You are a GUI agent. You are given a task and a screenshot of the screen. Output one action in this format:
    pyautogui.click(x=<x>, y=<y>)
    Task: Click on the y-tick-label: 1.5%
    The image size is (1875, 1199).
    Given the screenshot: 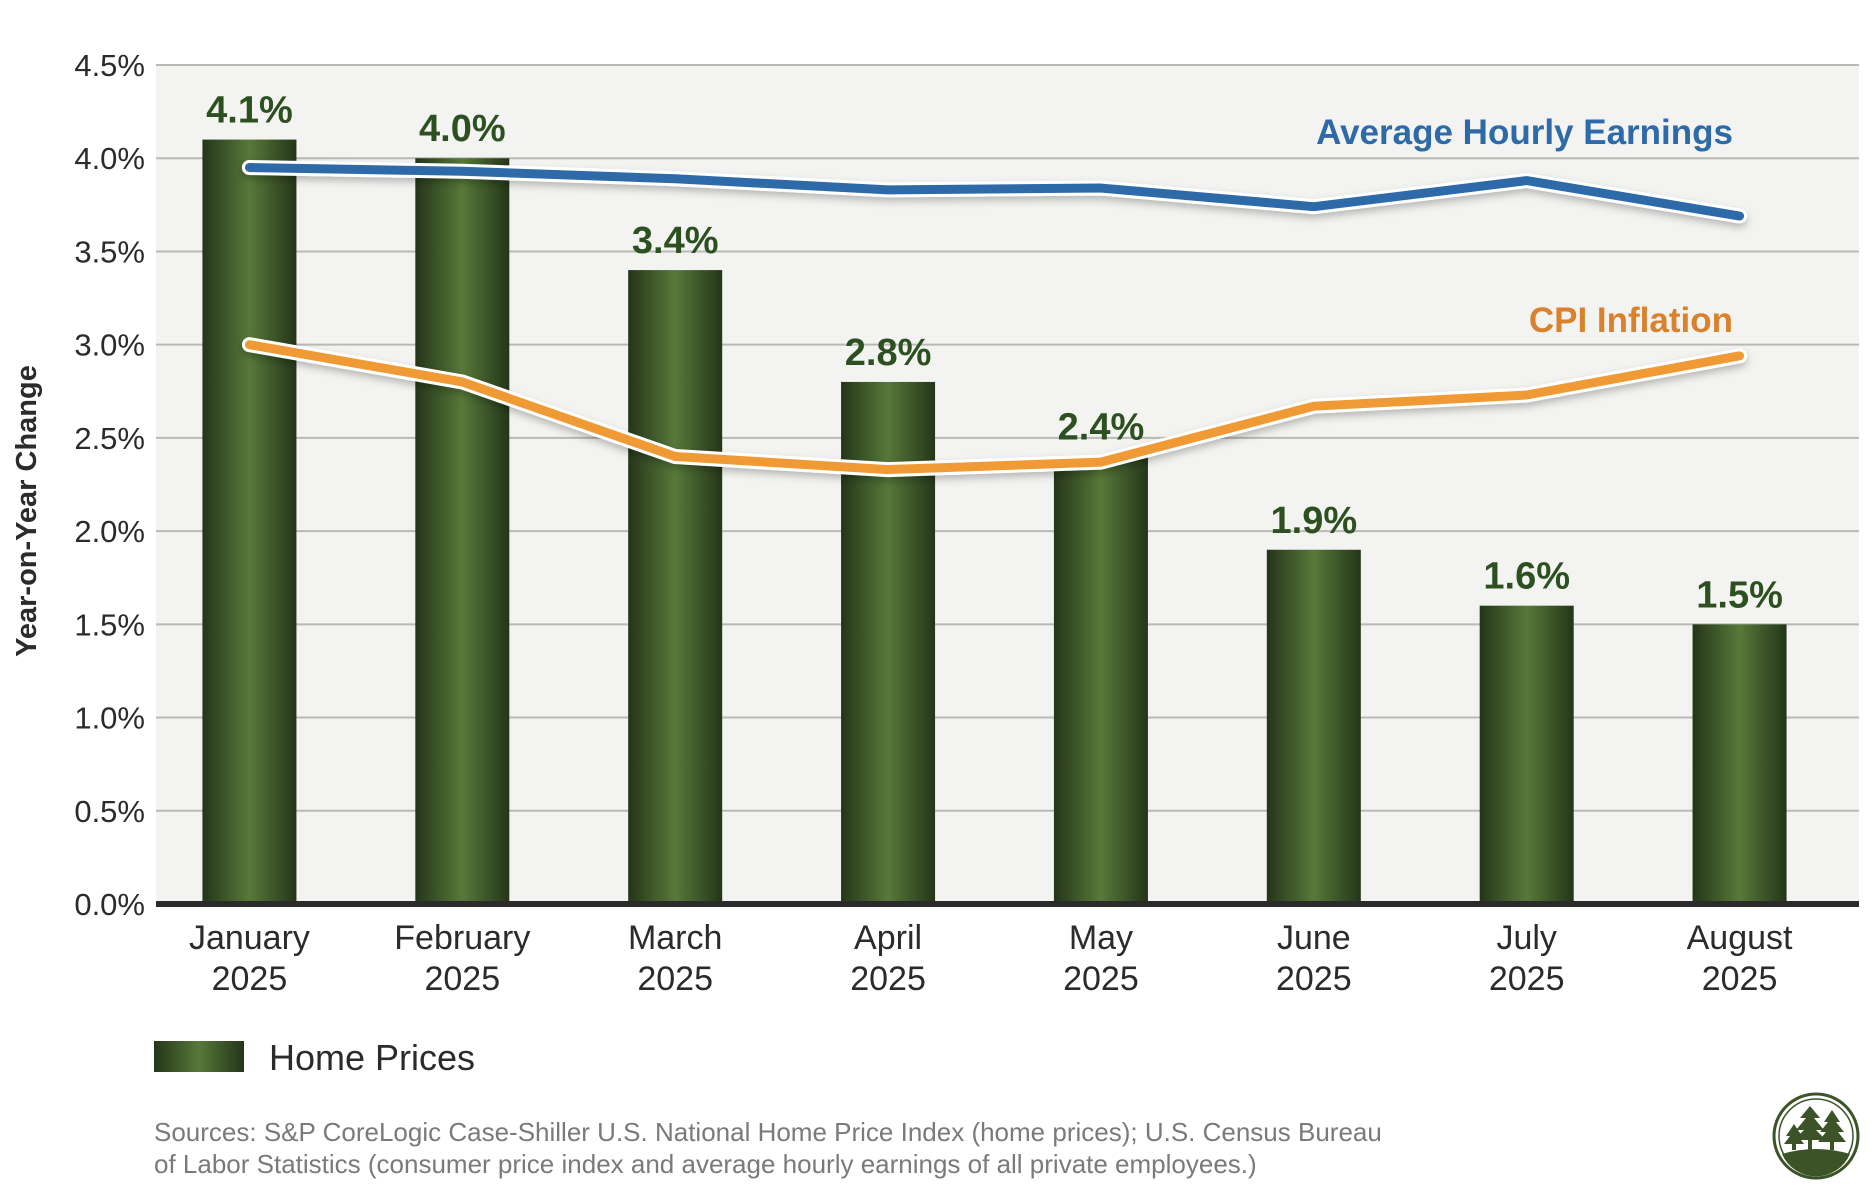 What is the action you would take?
    pyautogui.click(x=109, y=624)
    